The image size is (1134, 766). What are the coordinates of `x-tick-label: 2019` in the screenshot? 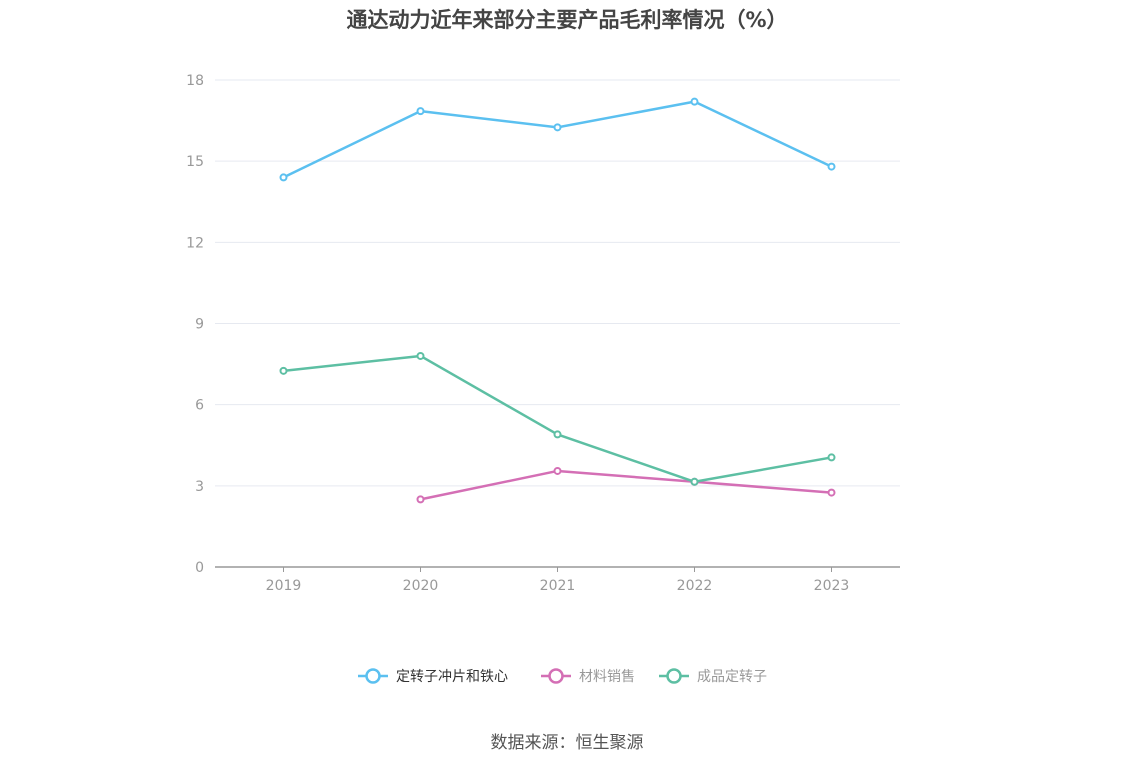 It's located at (284, 586).